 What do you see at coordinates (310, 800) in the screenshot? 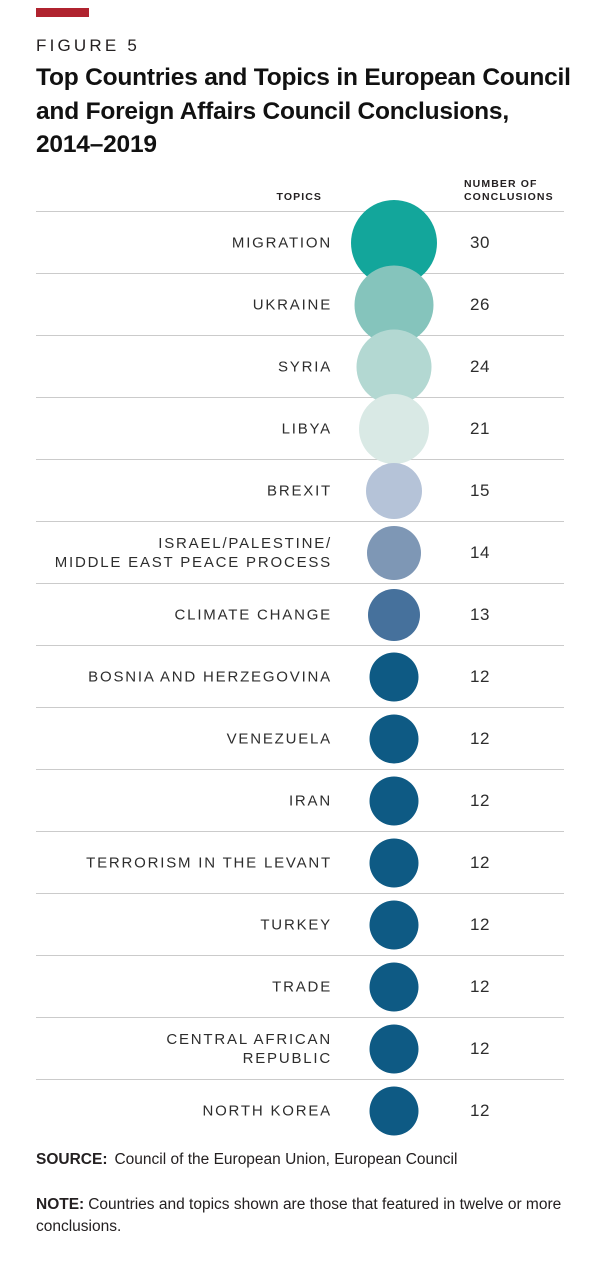
I see `topic-label: IRAN` at bounding box center [310, 800].